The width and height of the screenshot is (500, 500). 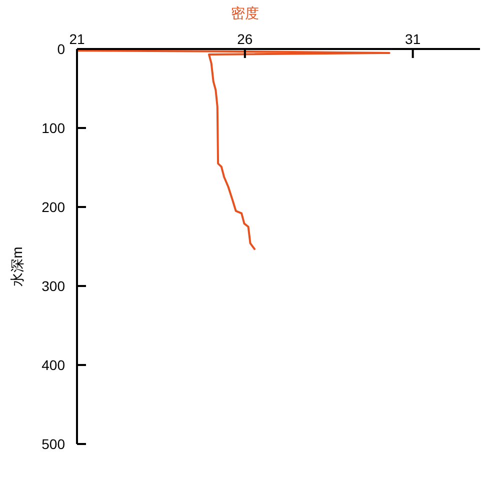 I want to click on x-tick-label: 26, so click(x=245, y=39).